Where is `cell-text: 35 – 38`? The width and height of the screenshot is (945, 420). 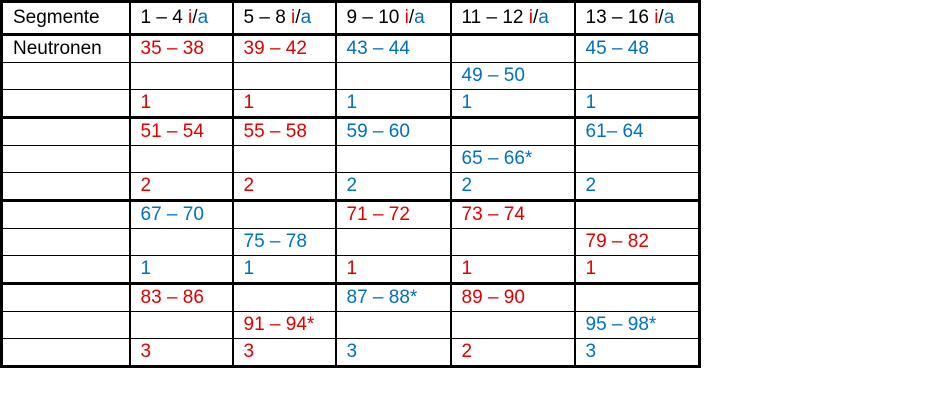
cell-text: 35 – 38 is located at coordinates (172, 48).